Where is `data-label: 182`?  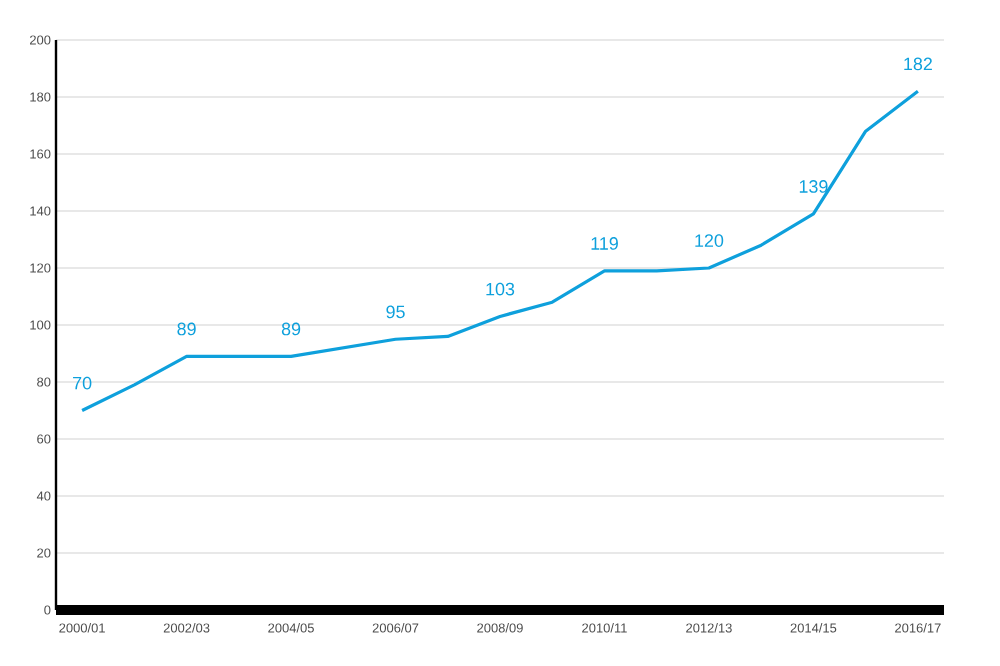 data-label: 182 is located at coordinates (918, 64).